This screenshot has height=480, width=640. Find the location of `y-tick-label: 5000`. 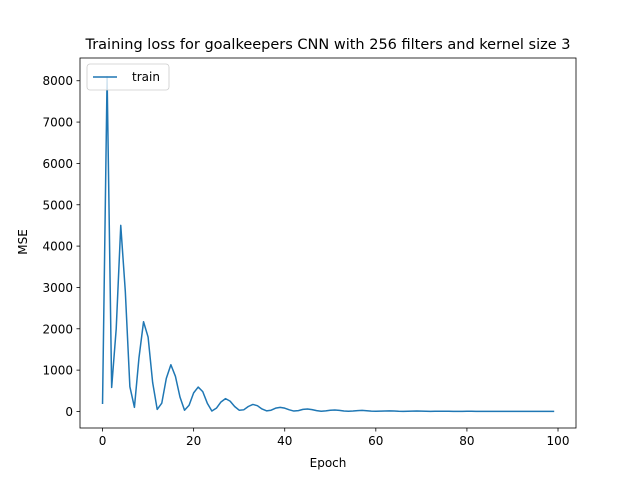

y-tick-label: 5000 is located at coordinates (57, 205).